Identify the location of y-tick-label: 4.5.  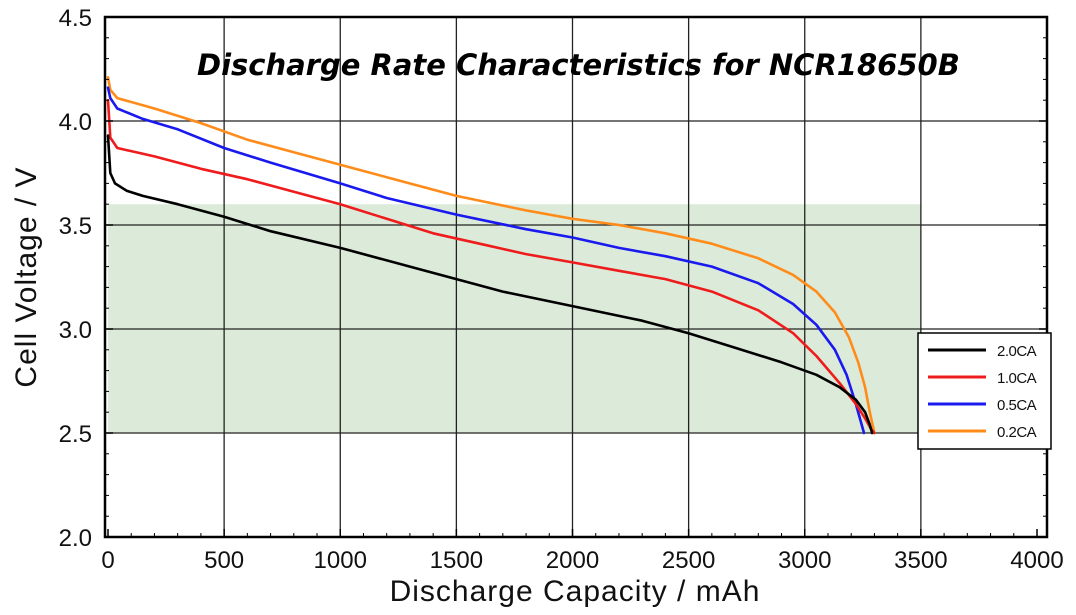
(75, 18).